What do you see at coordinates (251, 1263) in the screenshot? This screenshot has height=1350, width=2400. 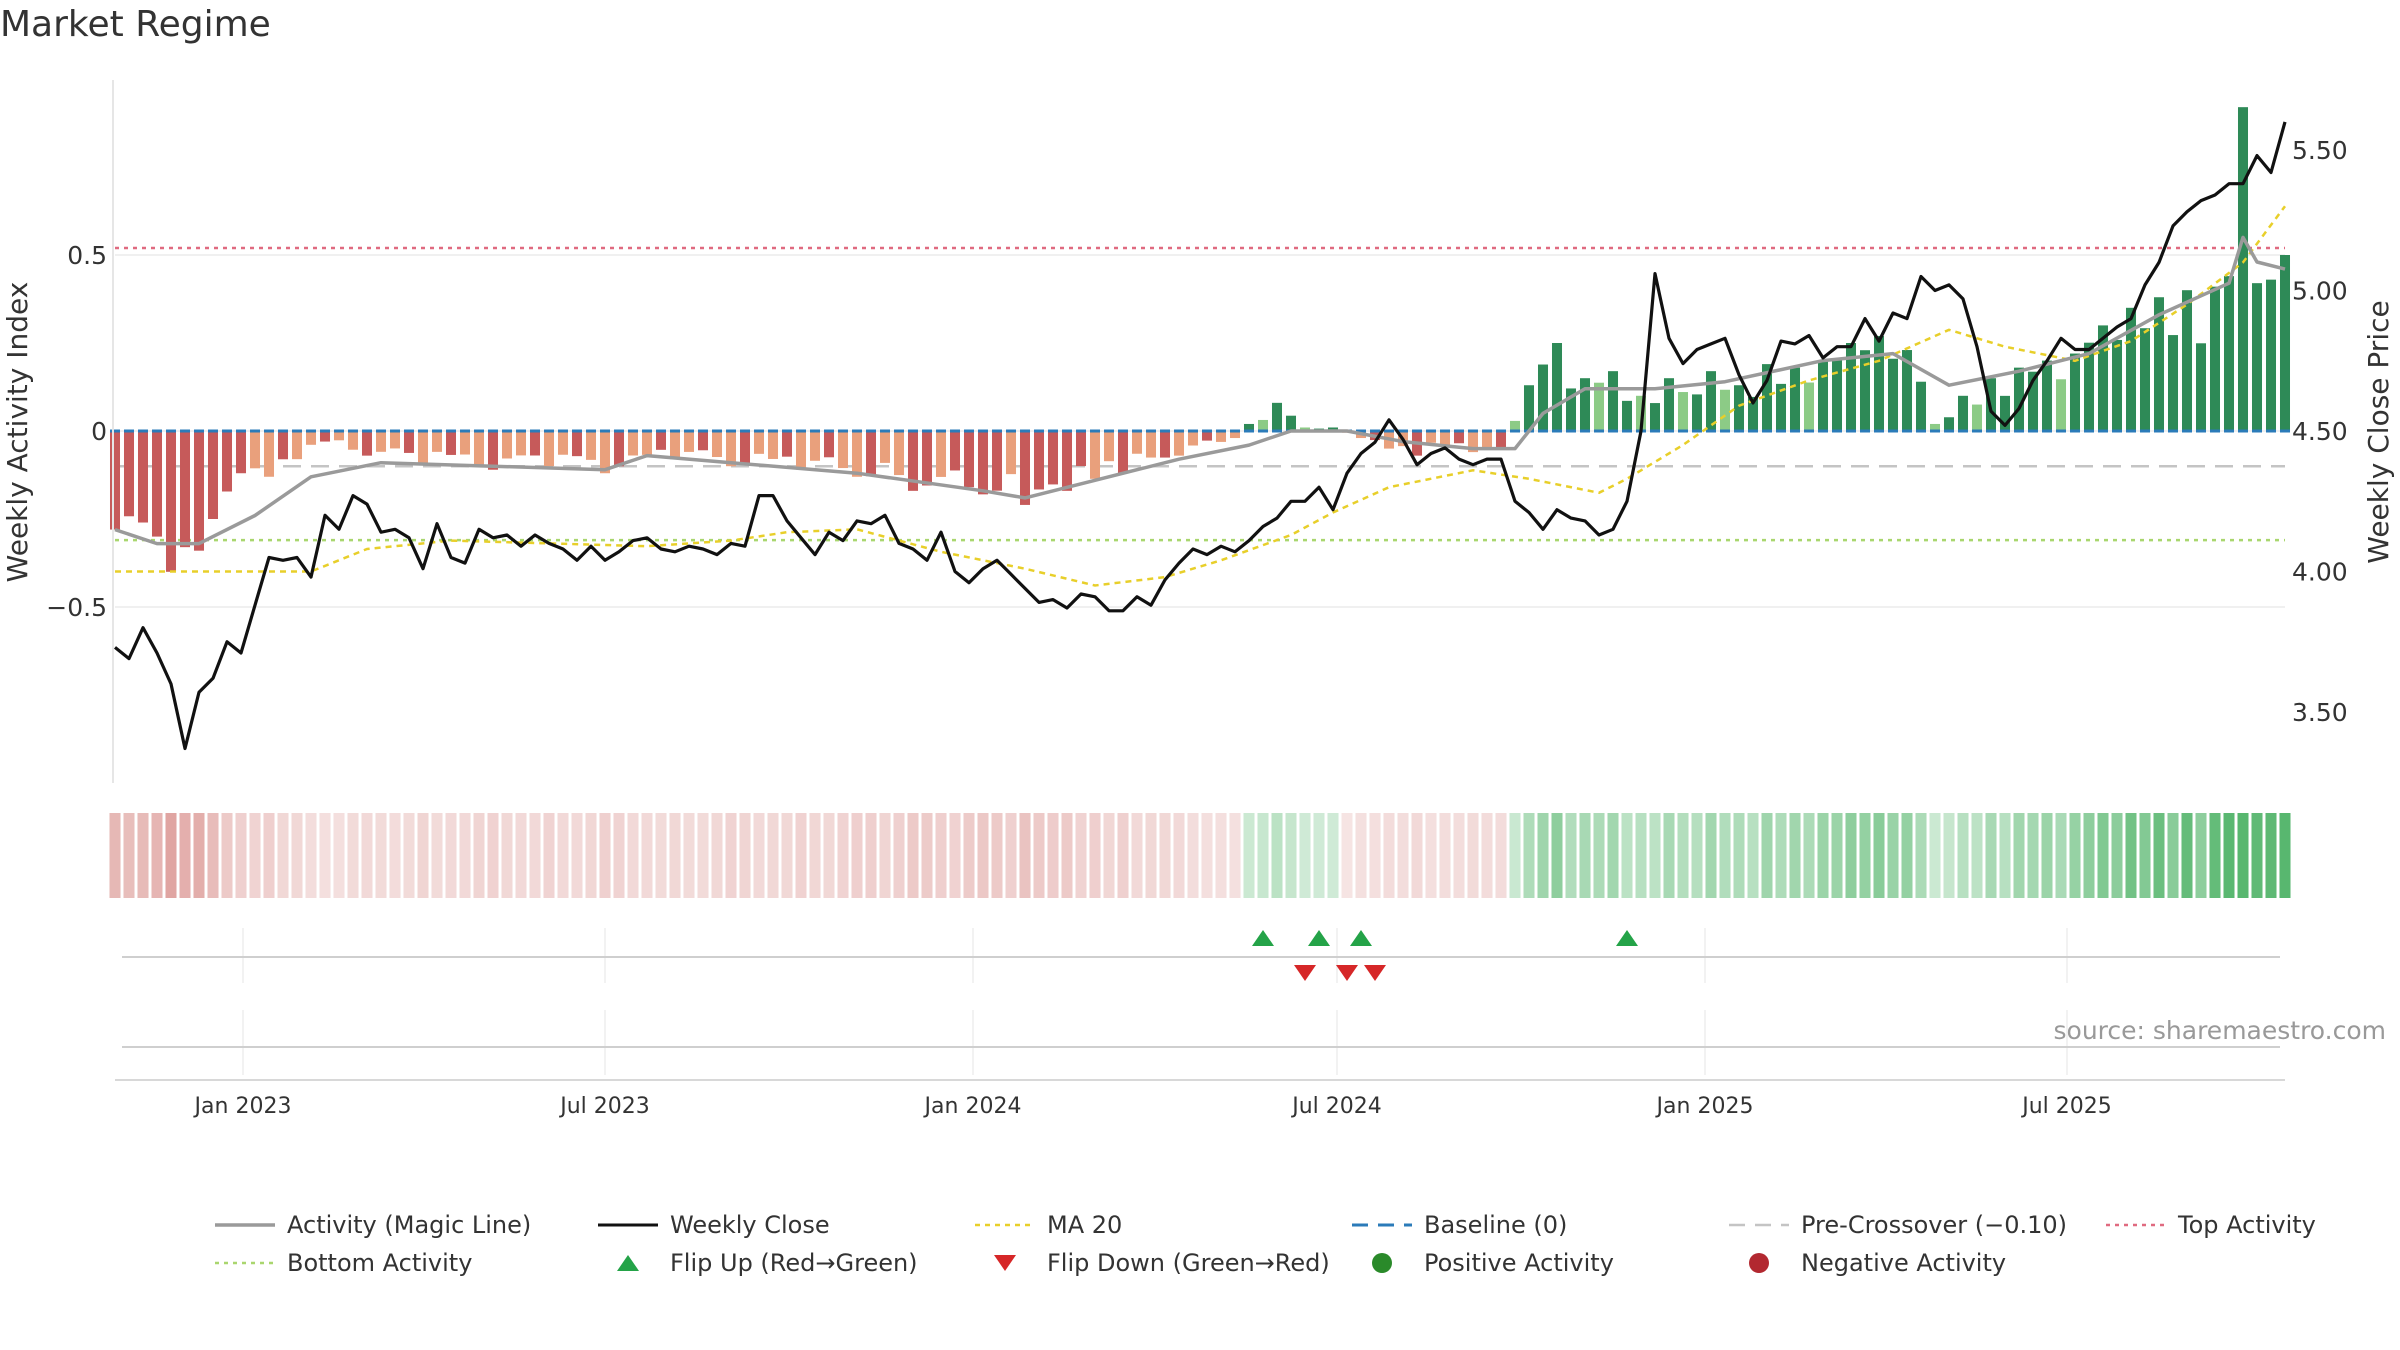 I see `legend-swatch-bottom` at bounding box center [251, 1263].